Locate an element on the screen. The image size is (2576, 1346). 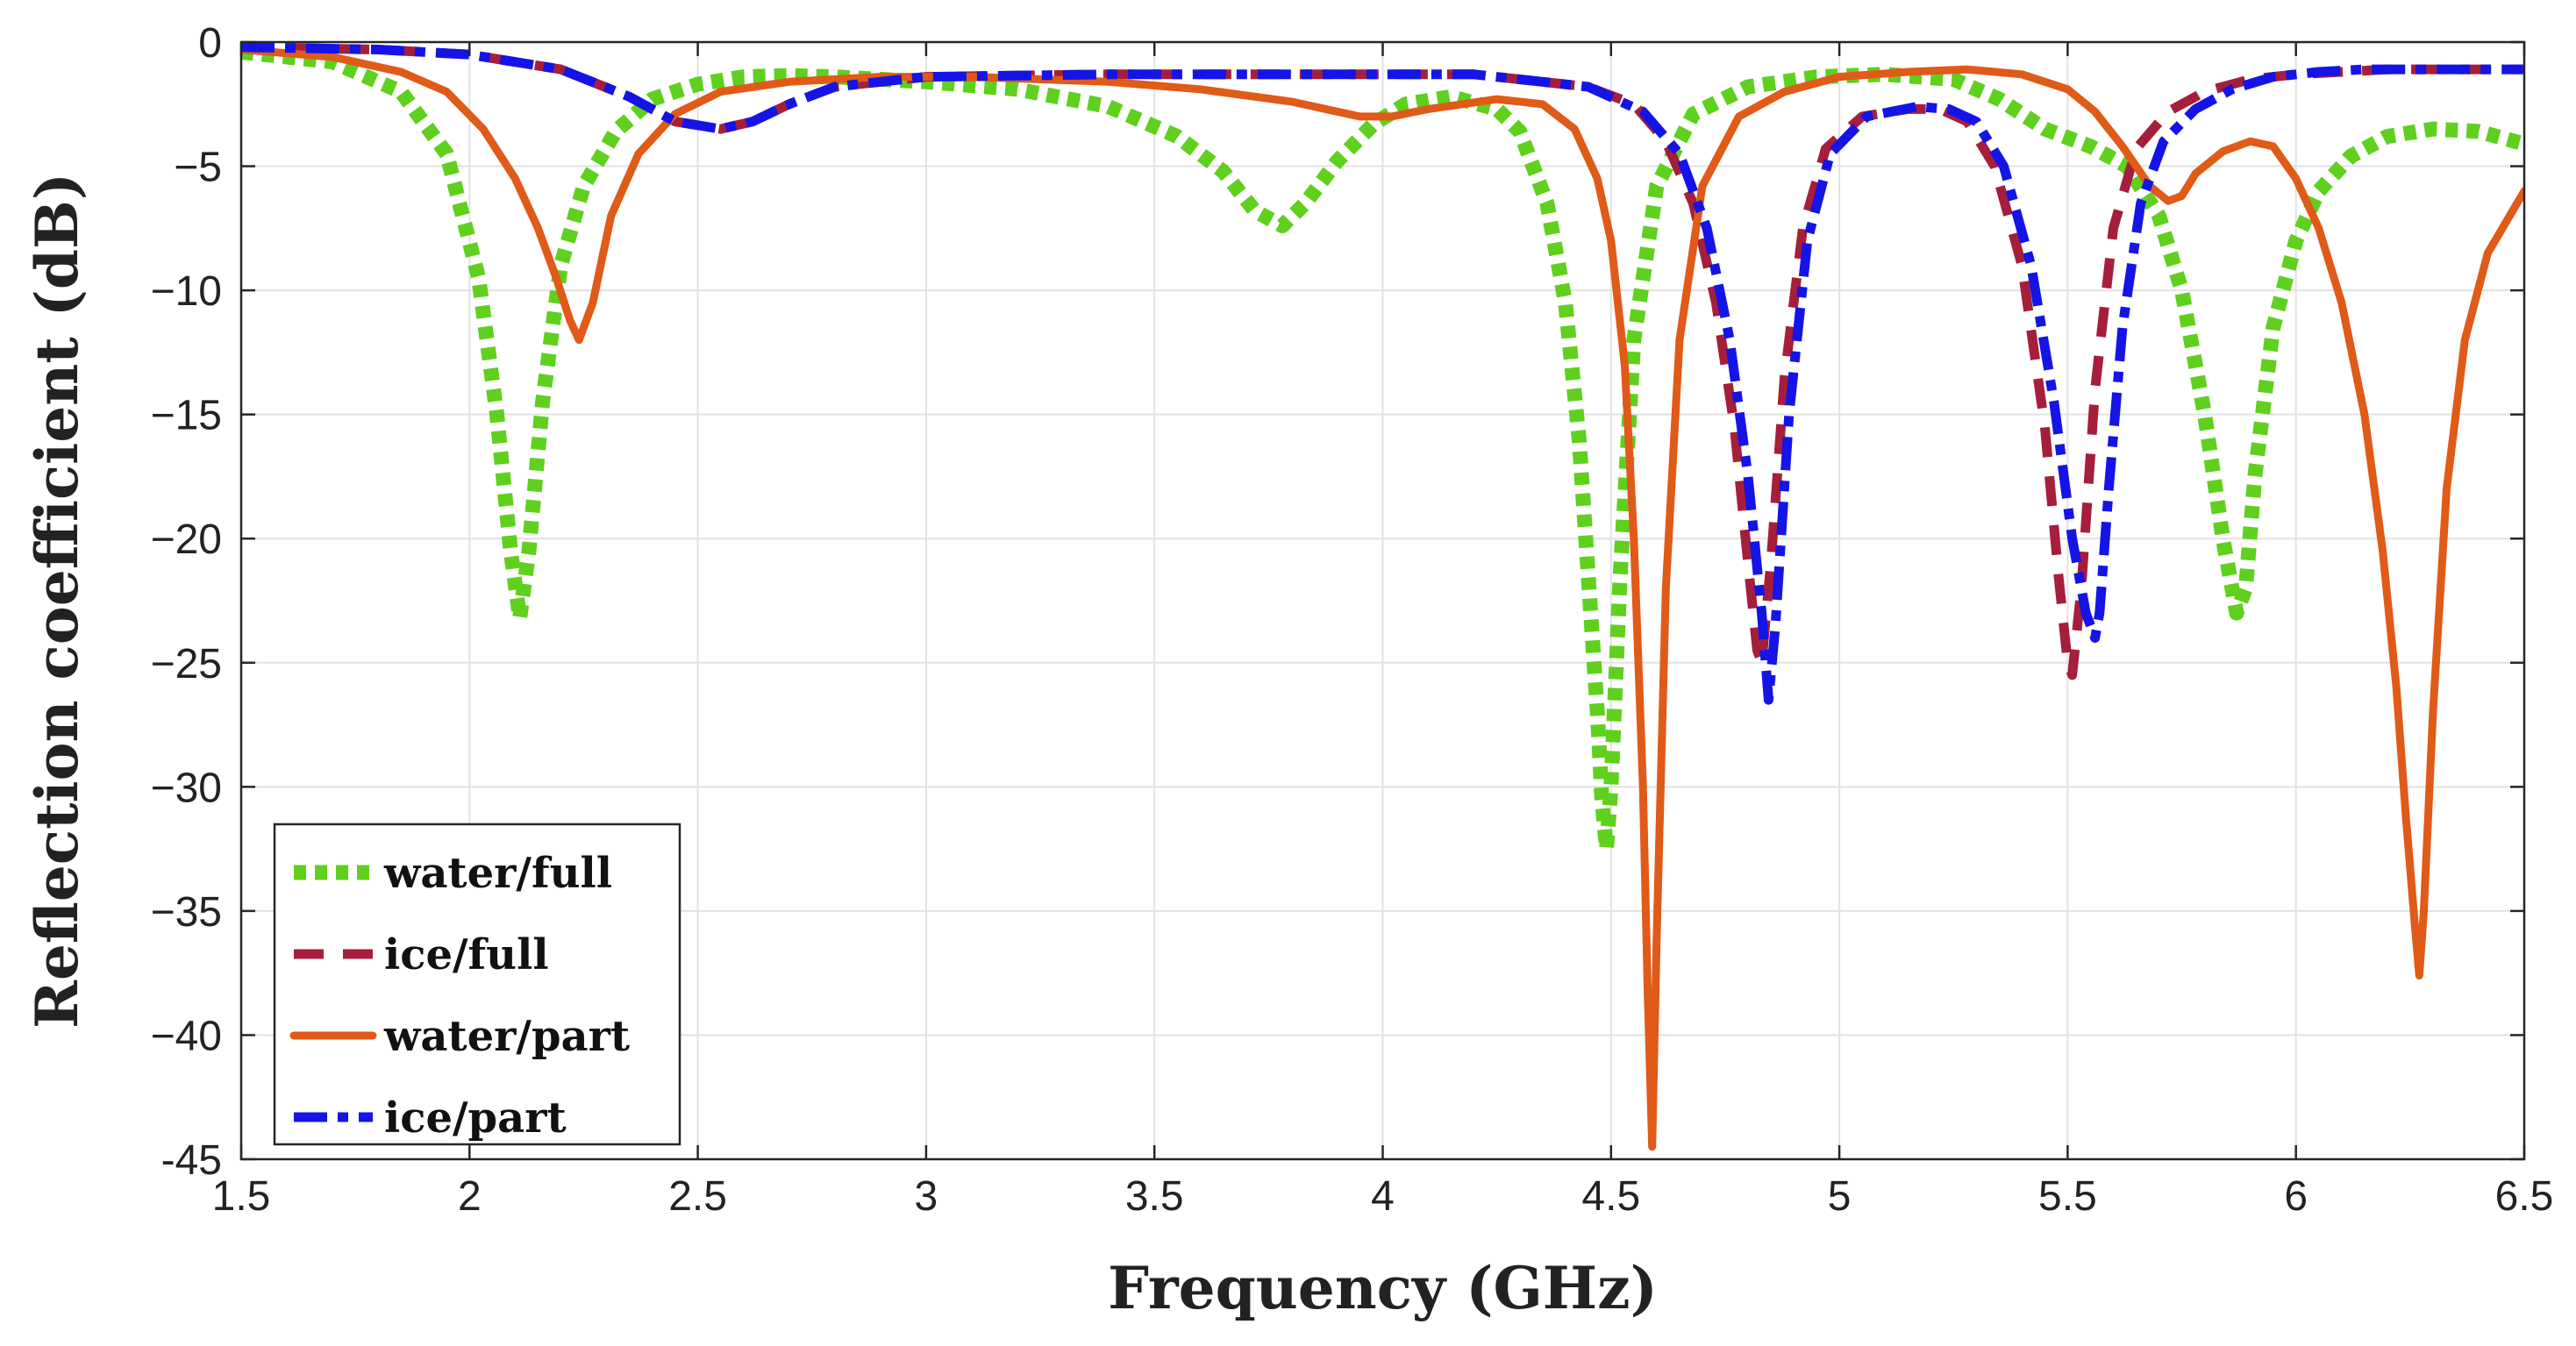
legend: water/full ice/full water/part ice/part is located at coordinates (477, 984).